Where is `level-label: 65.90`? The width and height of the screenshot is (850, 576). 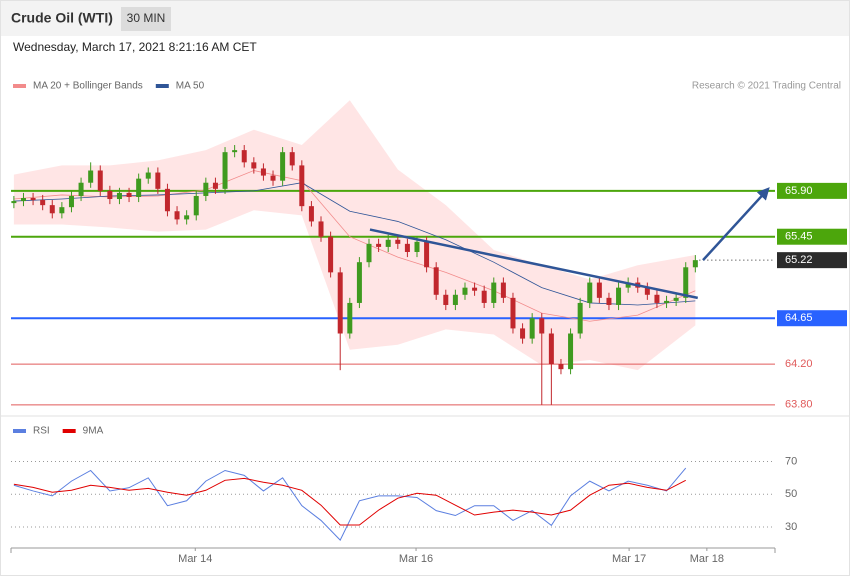
level-label: 65.90 is located at coordinates (799, 191).